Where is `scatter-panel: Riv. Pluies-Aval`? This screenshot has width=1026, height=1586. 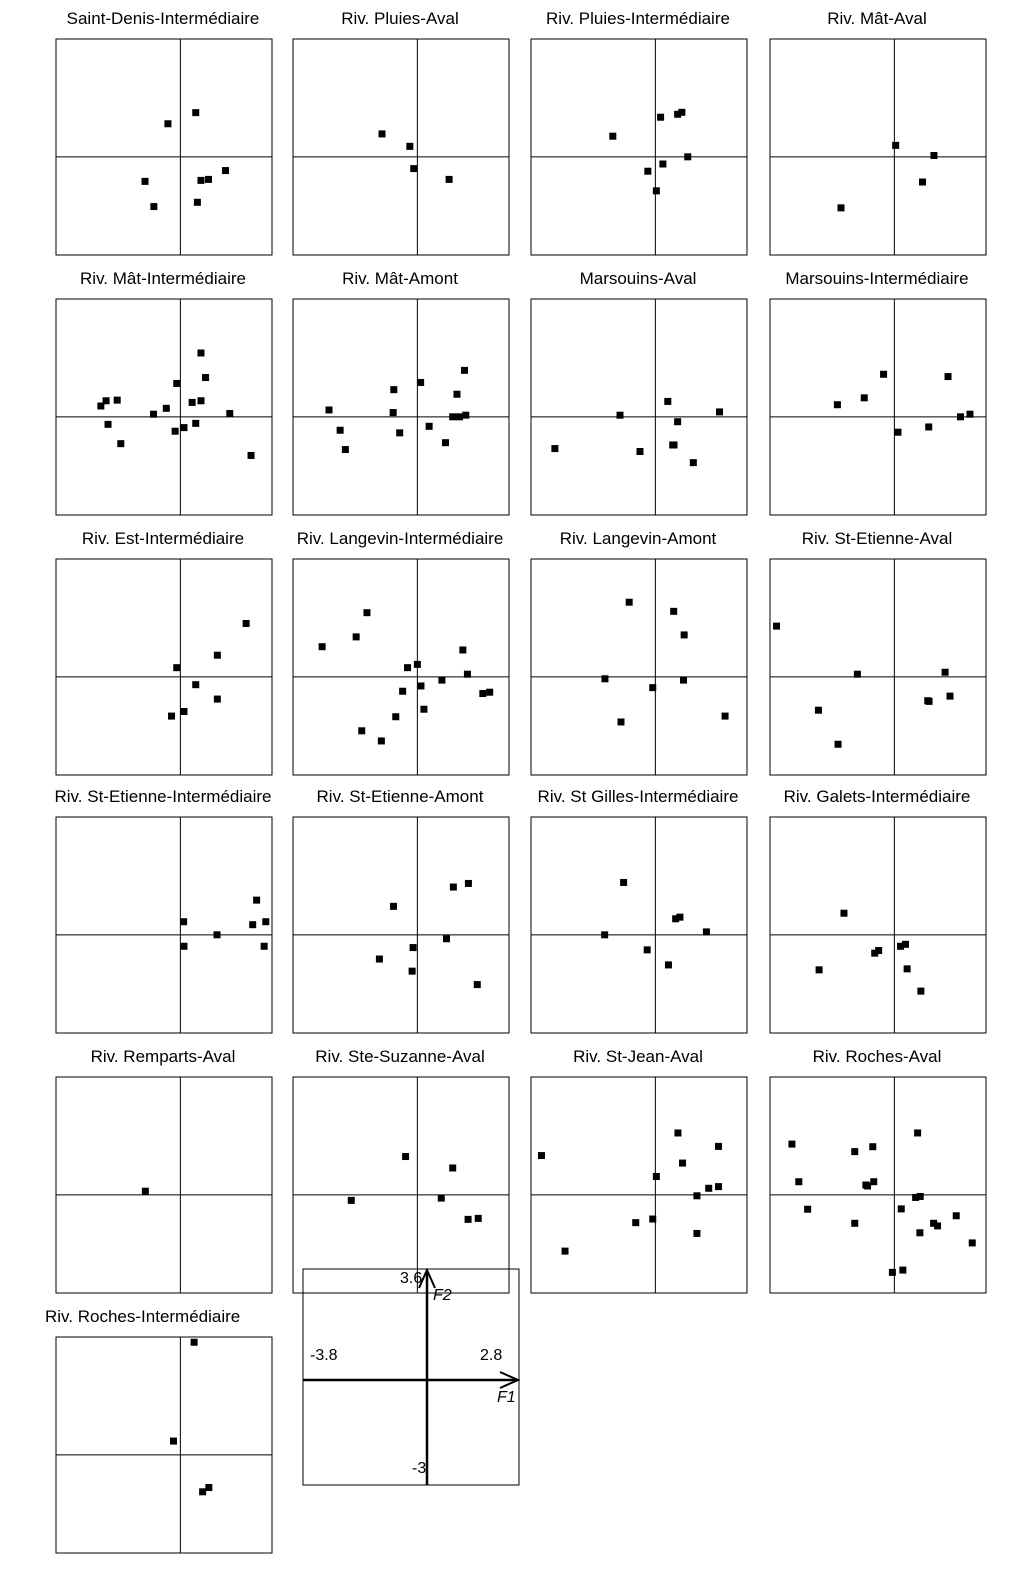 scatter-panel: Riv. Pluies-Aval is located at coordinates (400, 138).